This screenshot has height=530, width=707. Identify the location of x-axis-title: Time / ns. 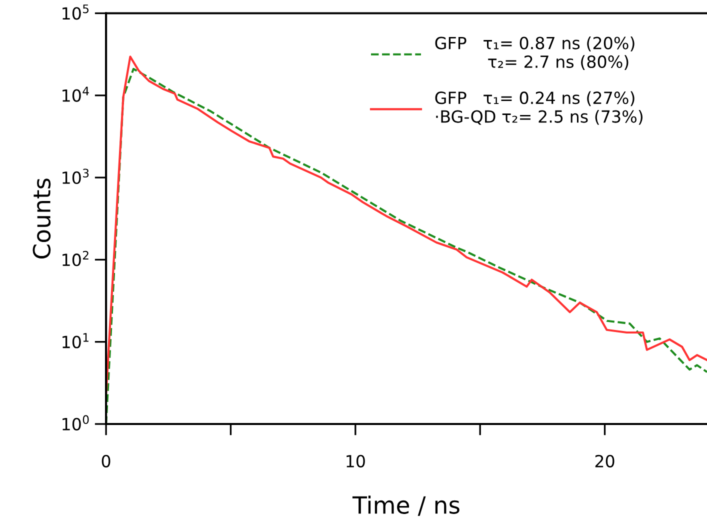
(406, 506).